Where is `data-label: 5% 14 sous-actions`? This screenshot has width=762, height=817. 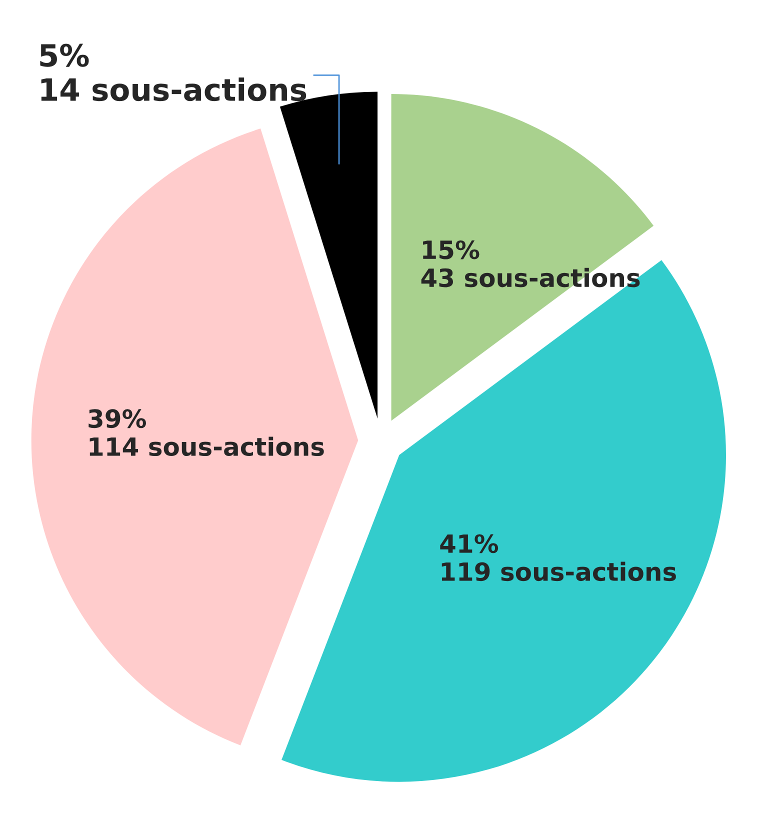
data-label: 5% 14 sous-actions is located at coordinates (173, 73).